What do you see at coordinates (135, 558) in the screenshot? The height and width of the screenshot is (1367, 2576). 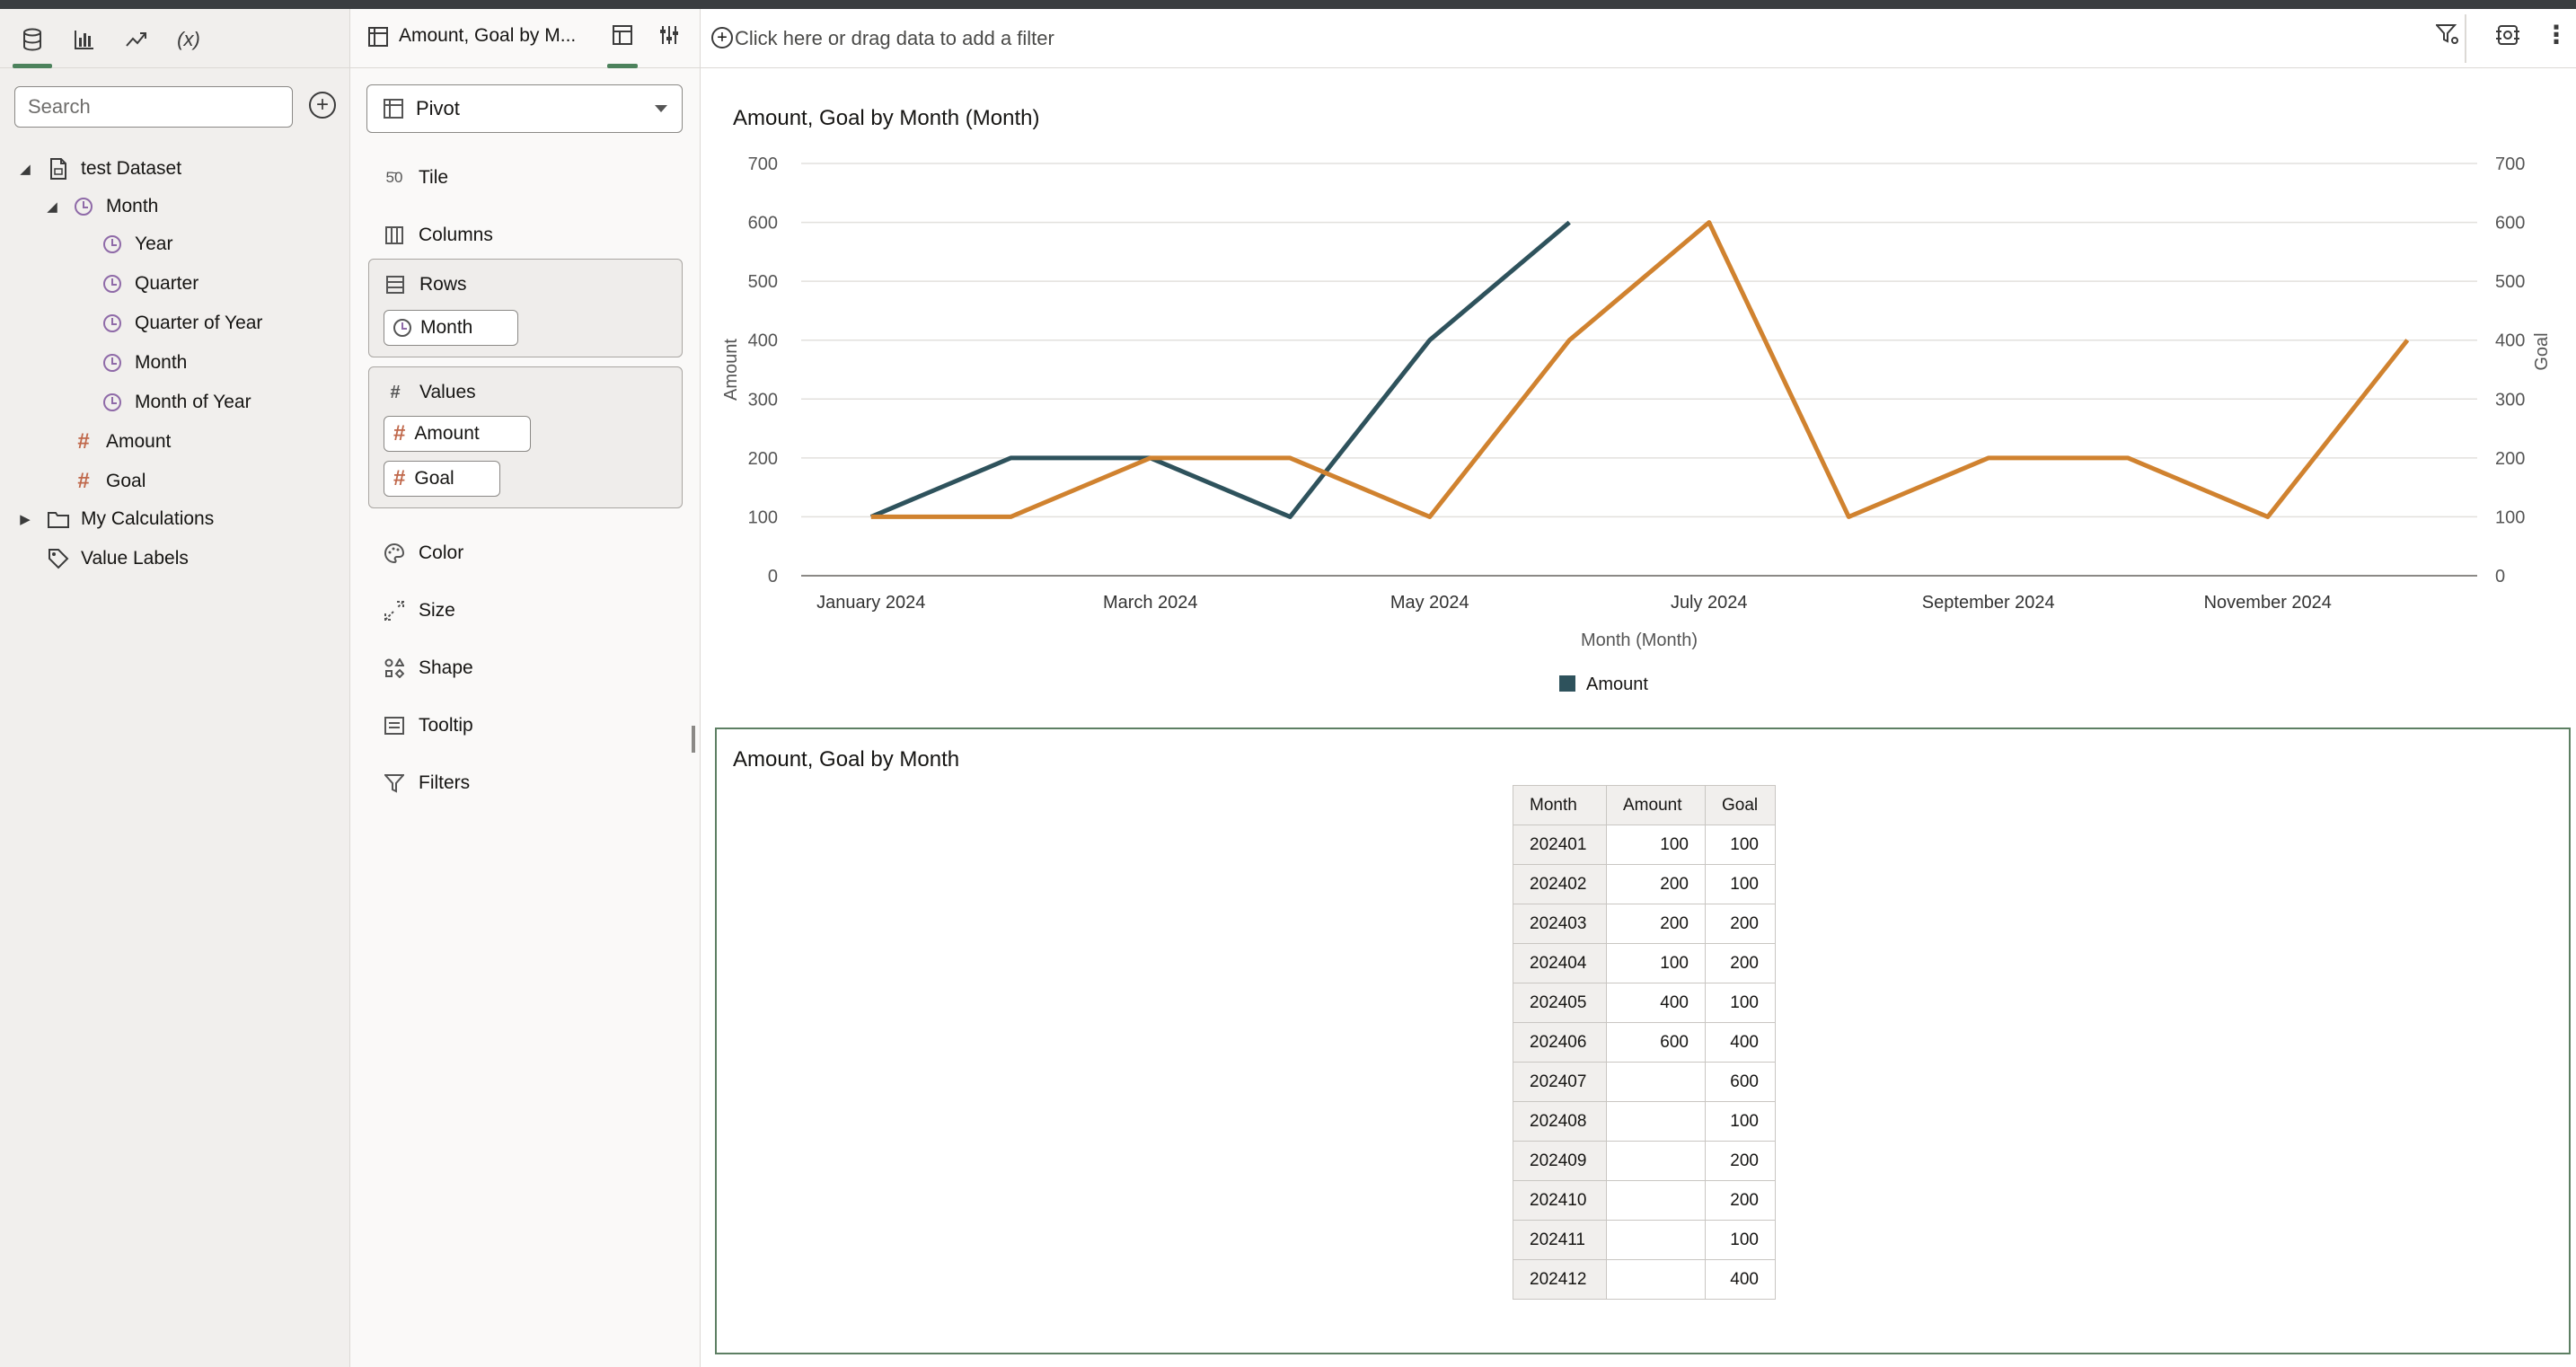 I see `tree-value-labels-label: Value Labels` at bounding box center [135, 558].